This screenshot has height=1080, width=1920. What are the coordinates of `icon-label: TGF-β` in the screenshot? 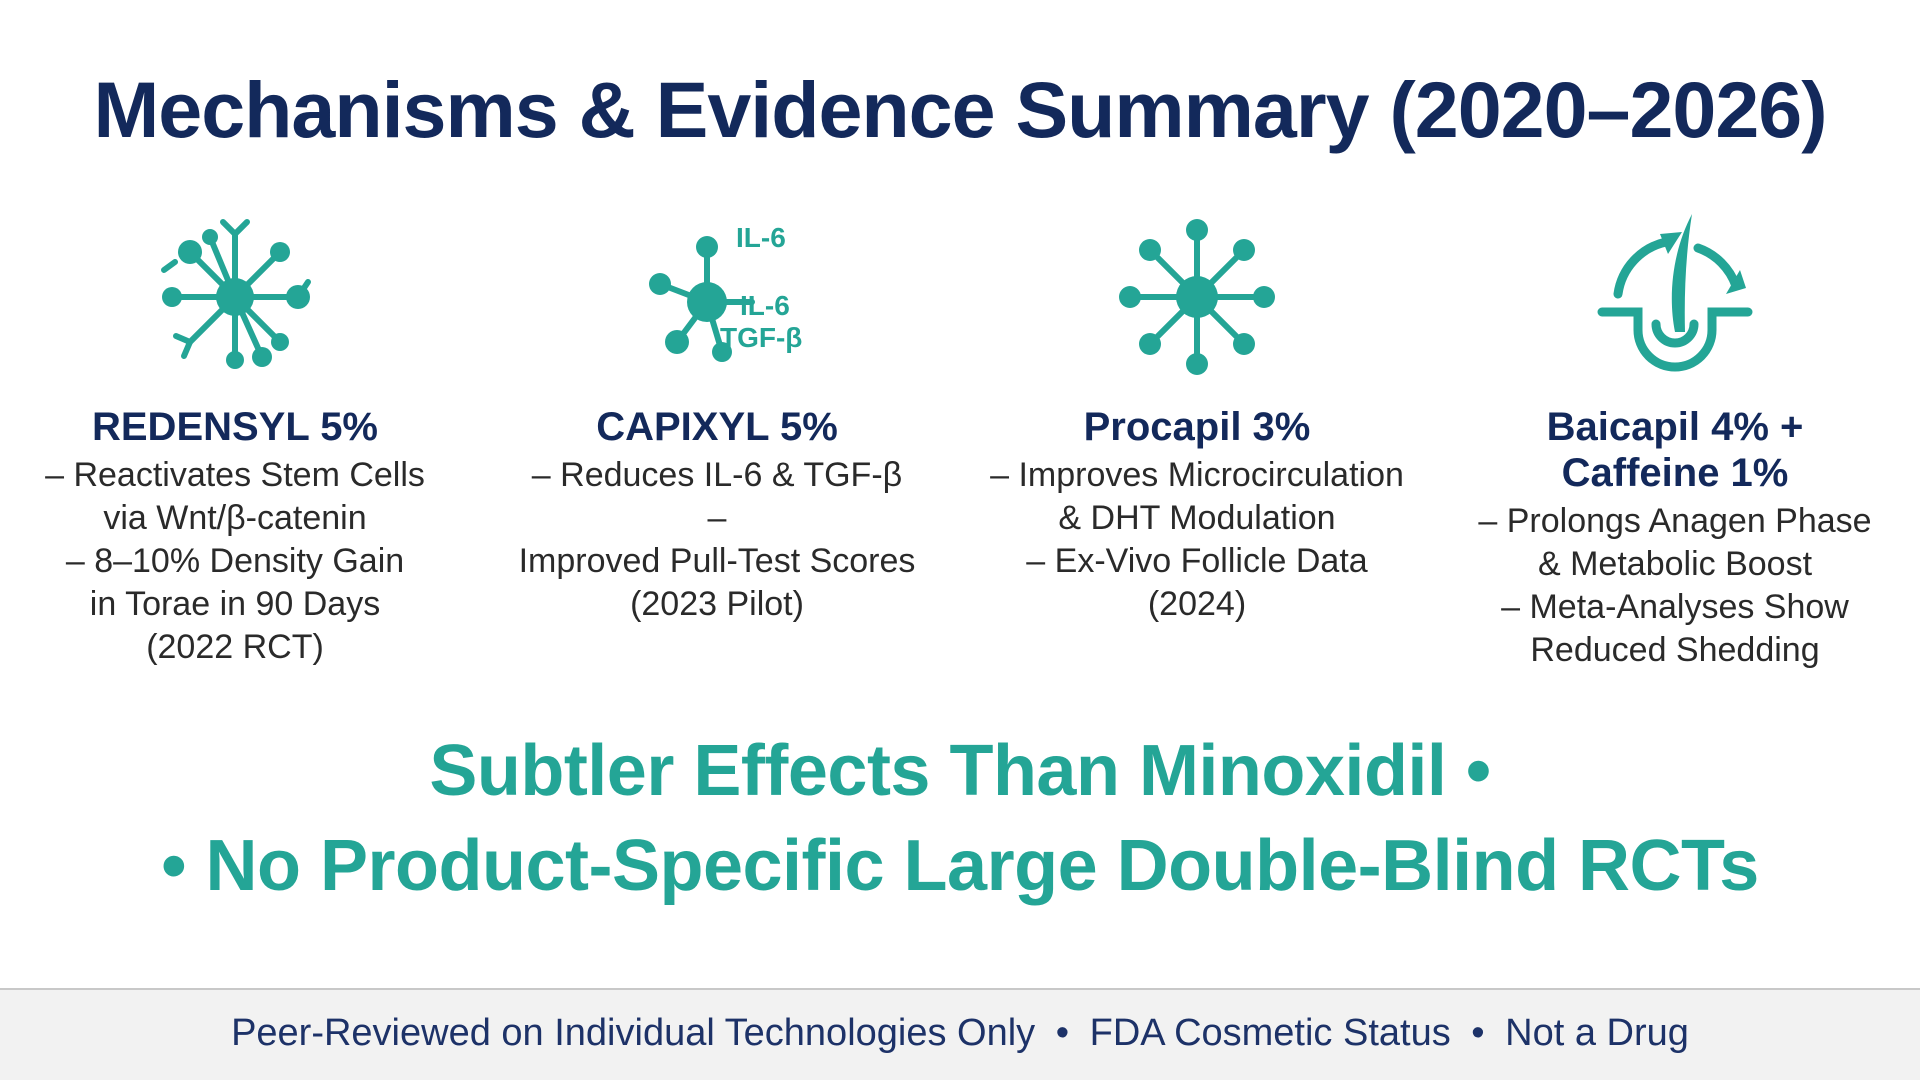 It's located at (761, 337).